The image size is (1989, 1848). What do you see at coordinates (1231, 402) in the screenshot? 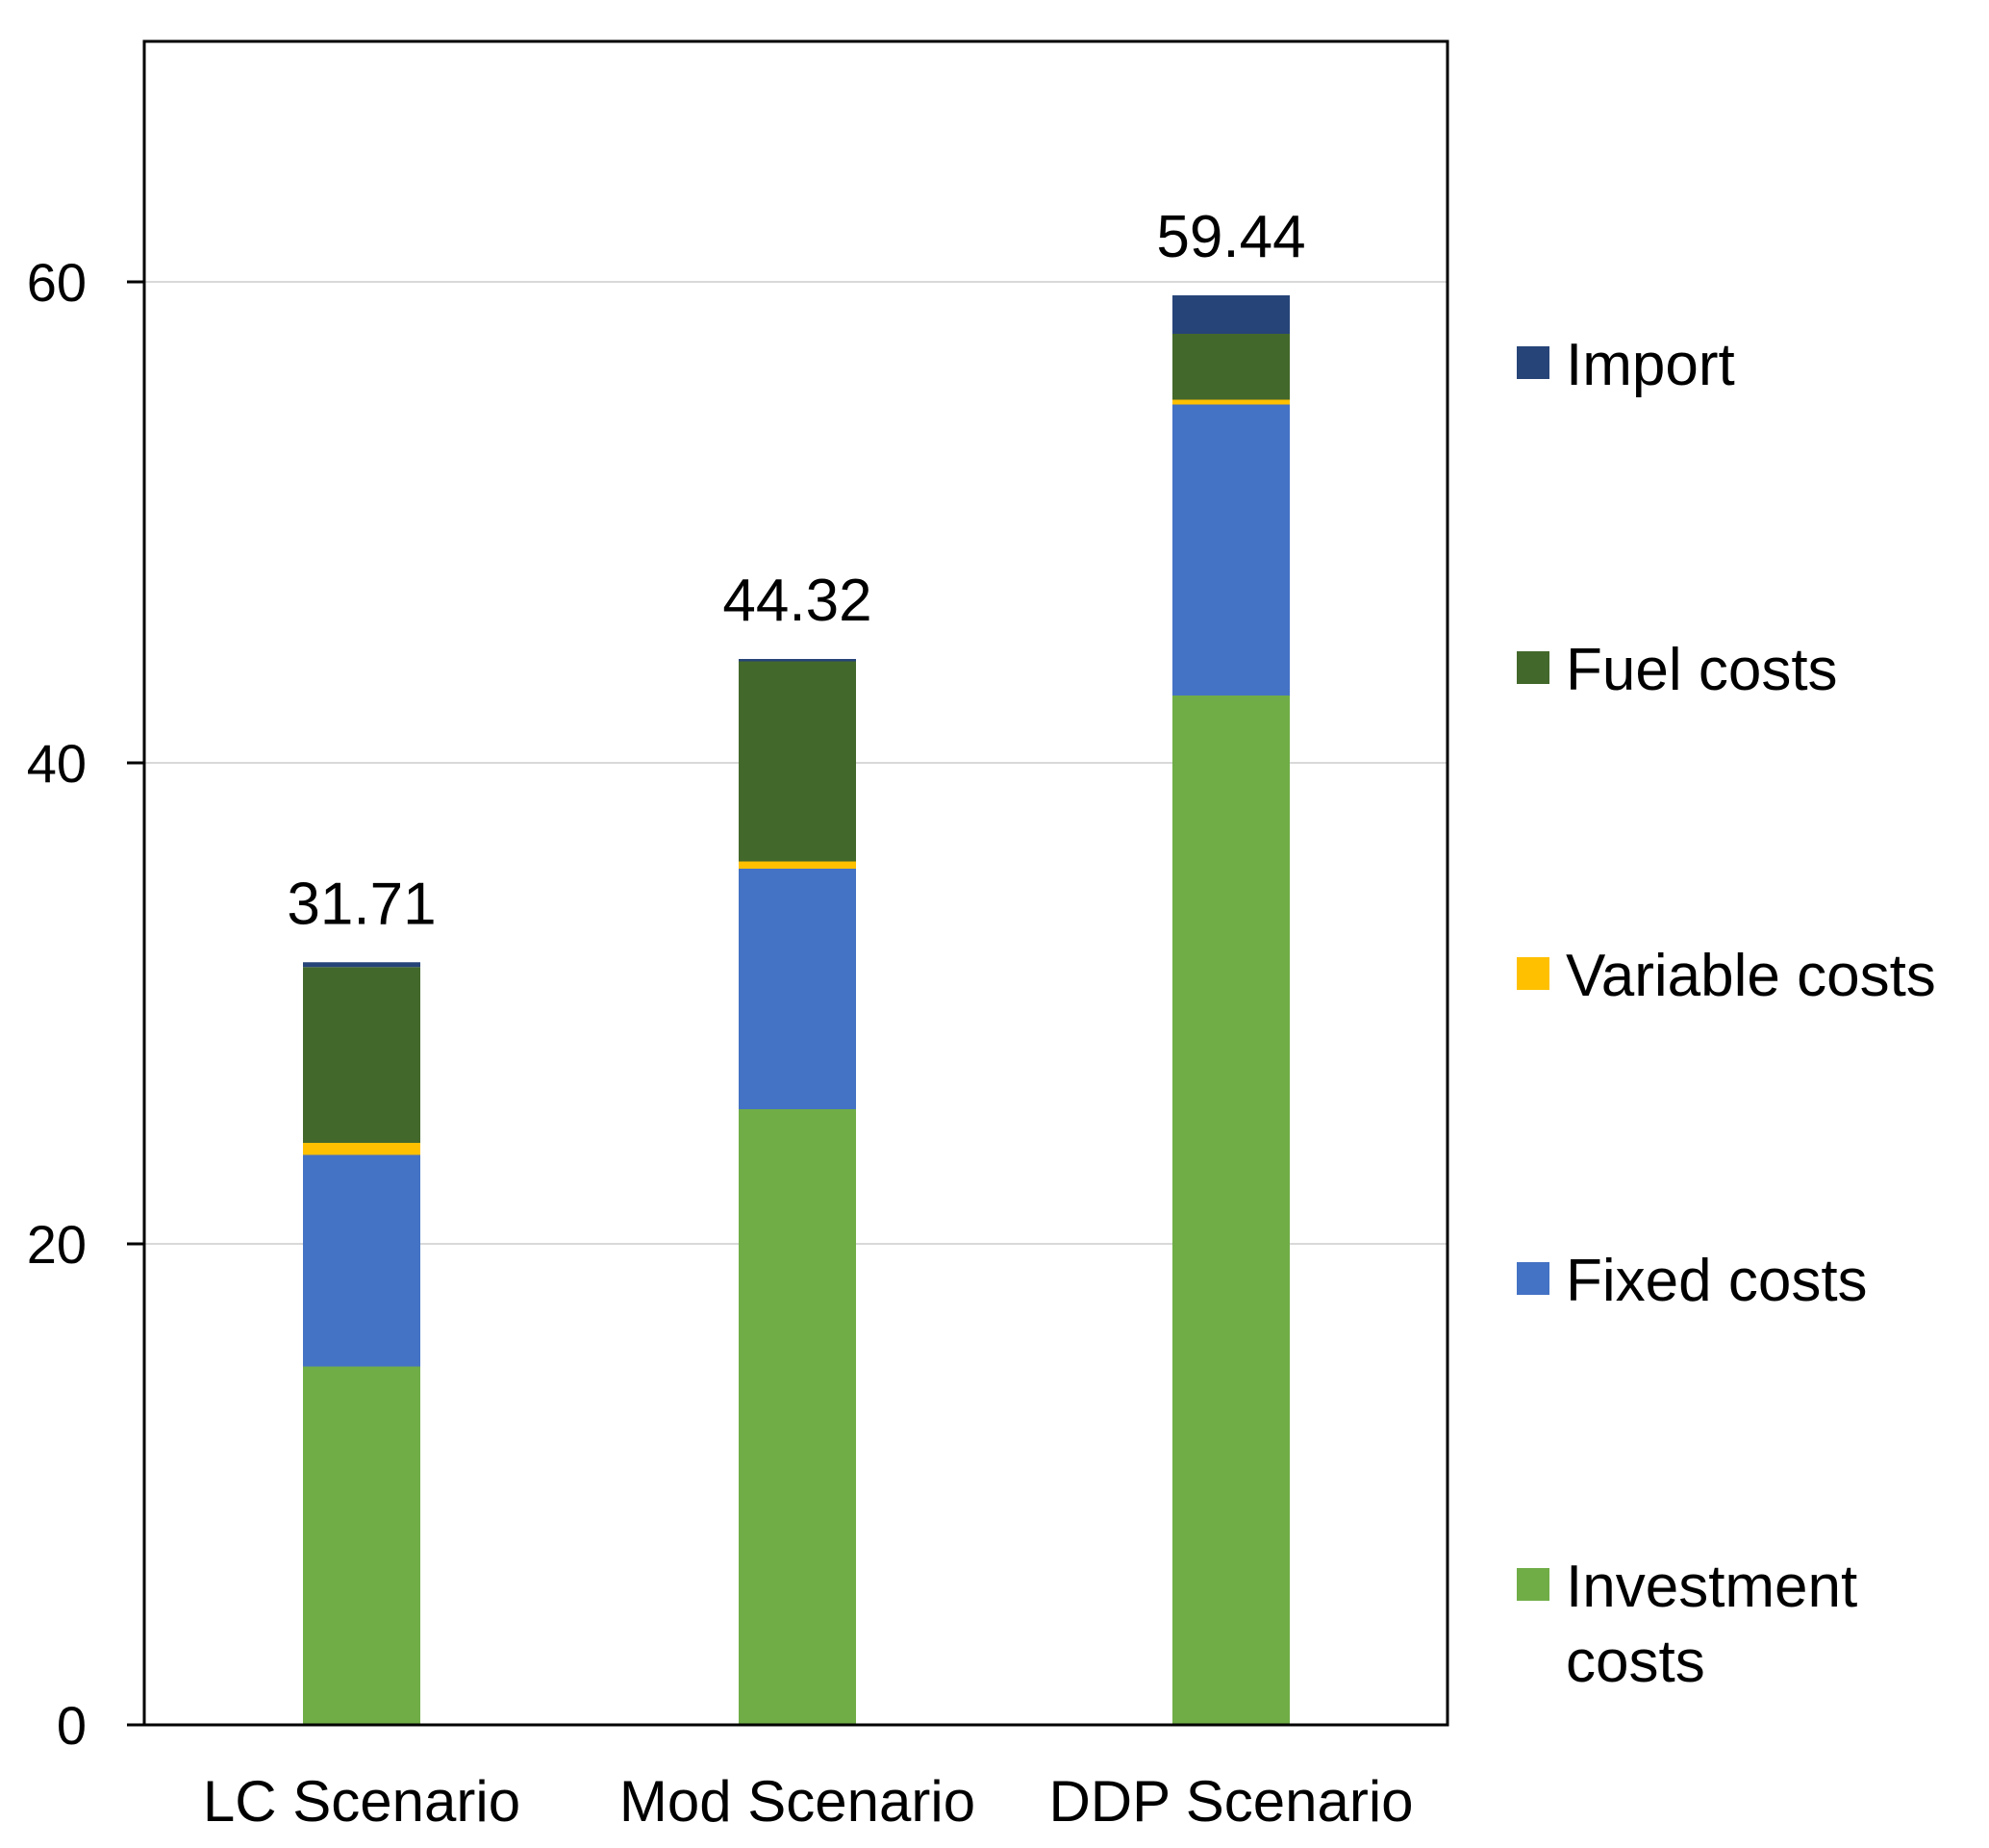
I see `bar-ddp-scenario-variable-costs` at bounding box center [1231, 402].